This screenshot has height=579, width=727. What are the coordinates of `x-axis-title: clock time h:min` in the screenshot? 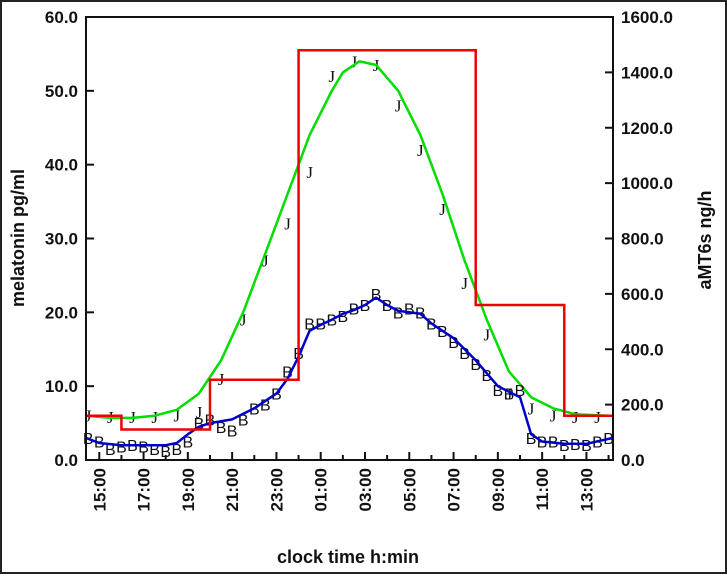 It's located at (348, 557).